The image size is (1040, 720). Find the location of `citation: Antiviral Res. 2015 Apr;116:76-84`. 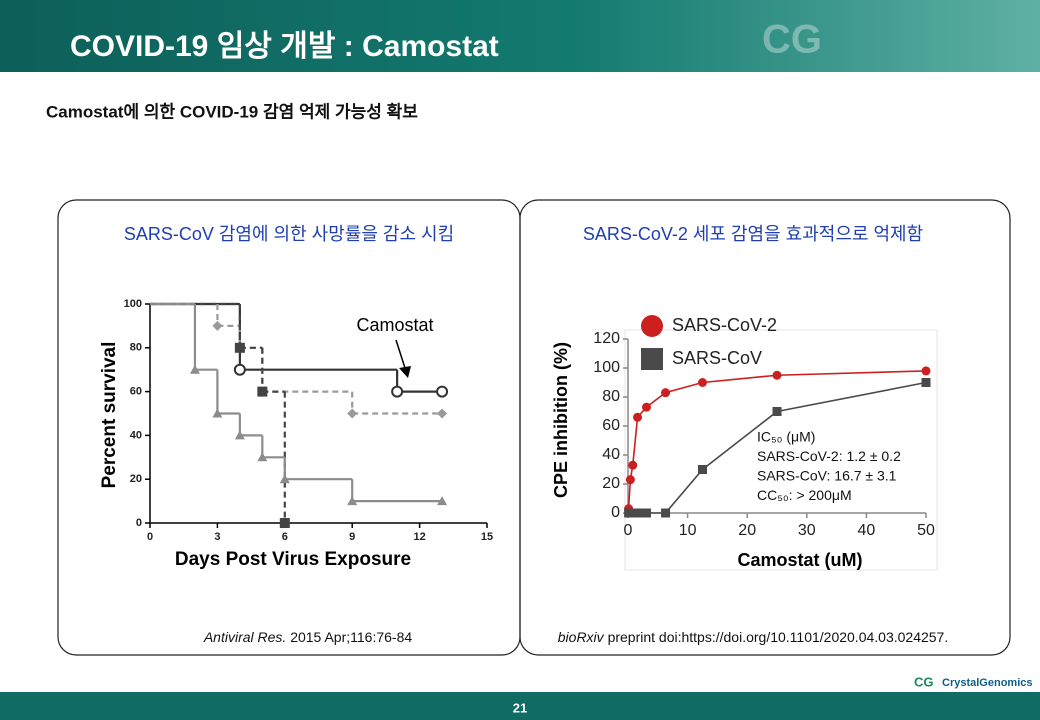

citation: Antiviral Res. 2015 Apr;116:76-84 is located at coordinates (308, 637).